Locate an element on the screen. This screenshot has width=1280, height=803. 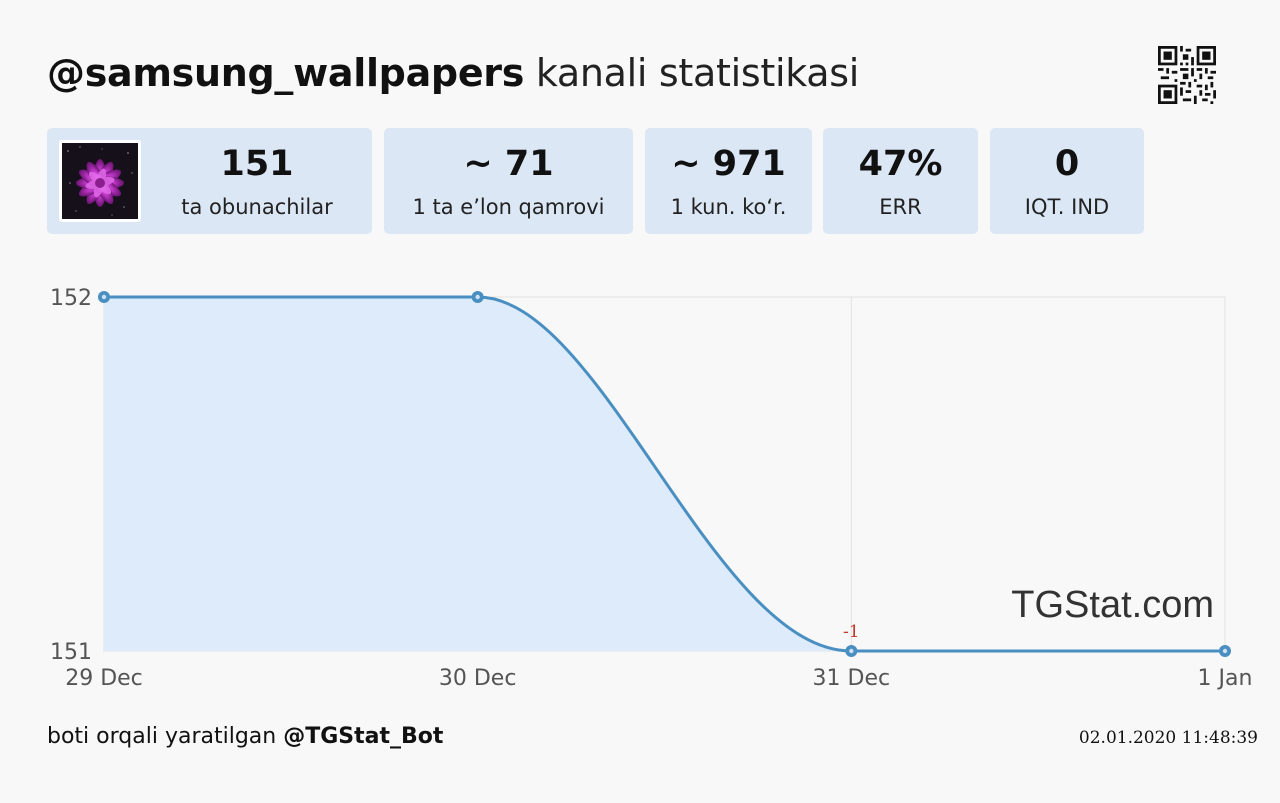
stat-card-reach: ~ 71 1 ta e’lon qamrovi is located at coordinates (508, 181).